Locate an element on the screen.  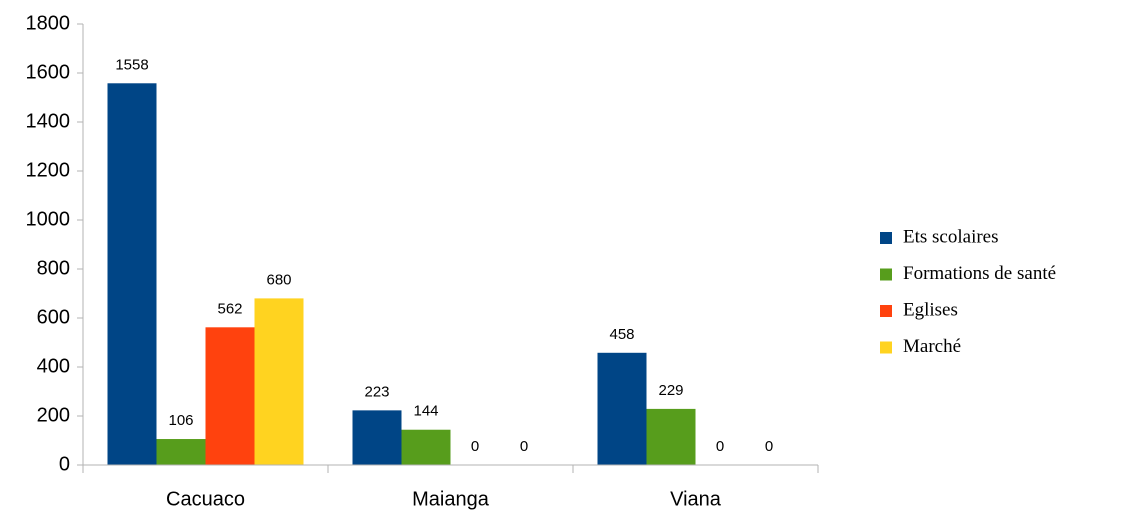
legend-label: Eglises is located at coordinates (930, 309).